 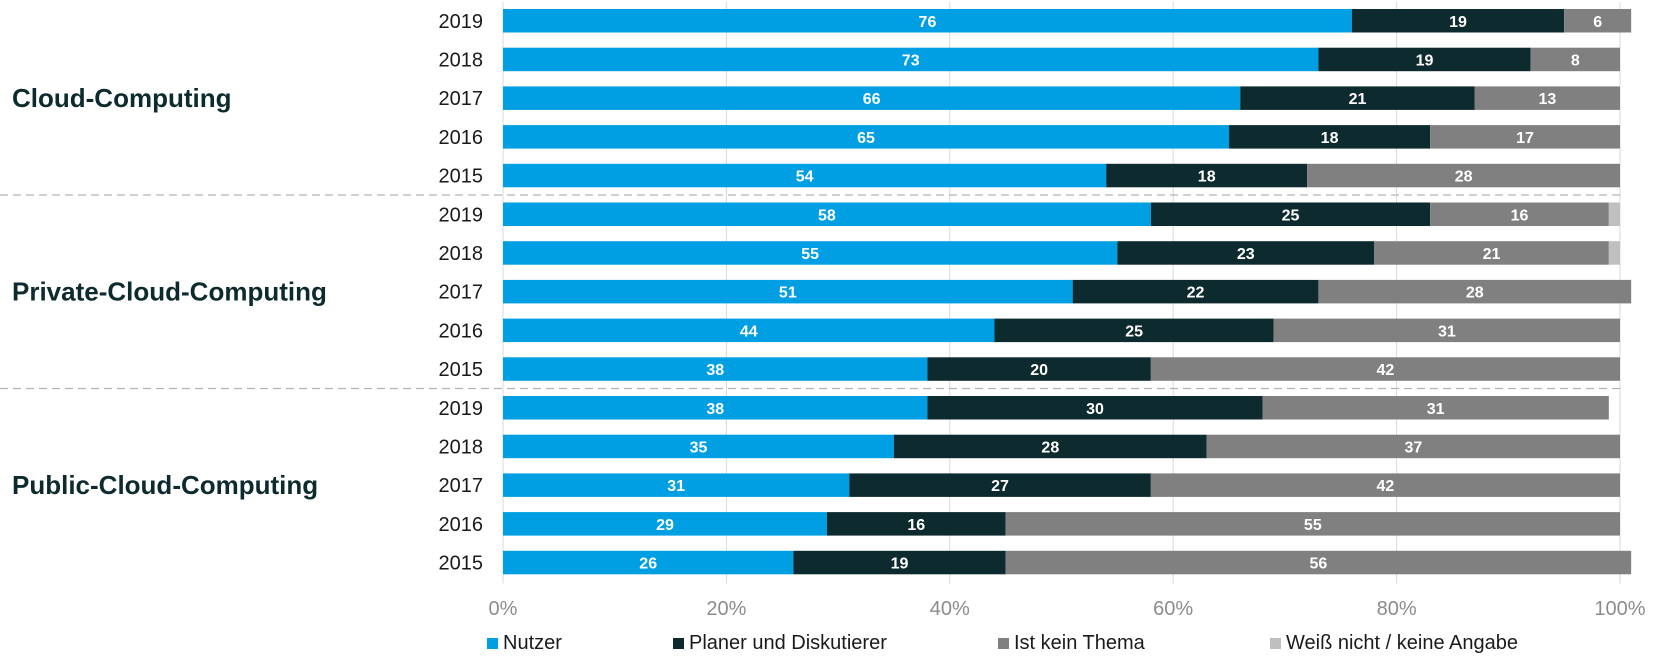 What do you see at coordinates (1173, 609) in the screenshot?
I see `x-tick-label: 60%` at bounding box center [1173, 609].